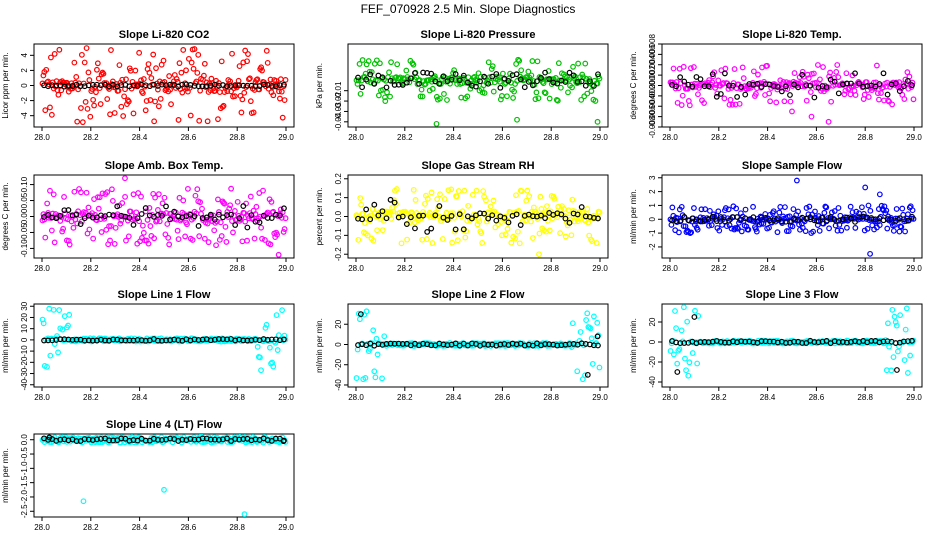 Image resolution: width=936 pixels, height=540 pixels. I want to click on y-tick-label: 0.008, so click(652, 43).